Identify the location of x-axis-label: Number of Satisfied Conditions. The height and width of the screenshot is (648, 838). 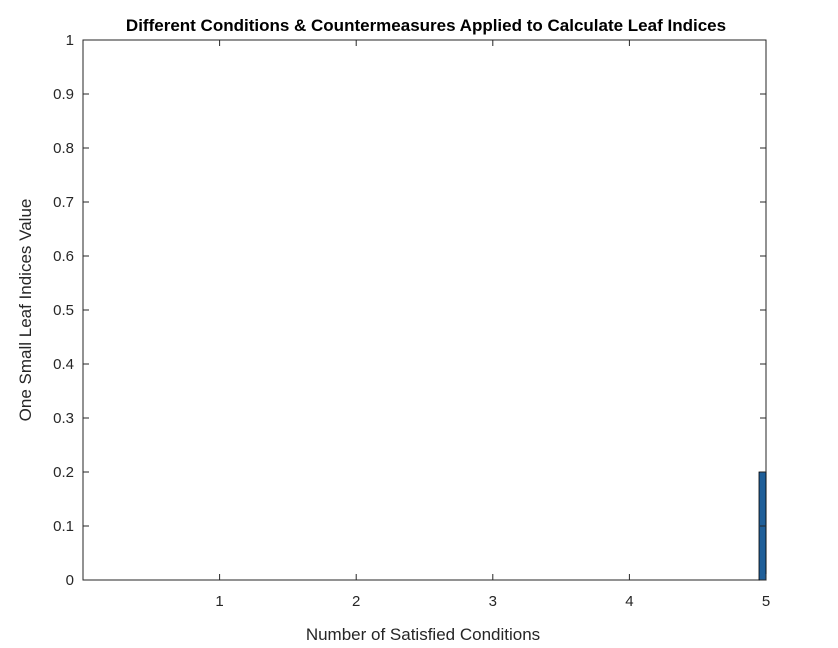
(423, 634).